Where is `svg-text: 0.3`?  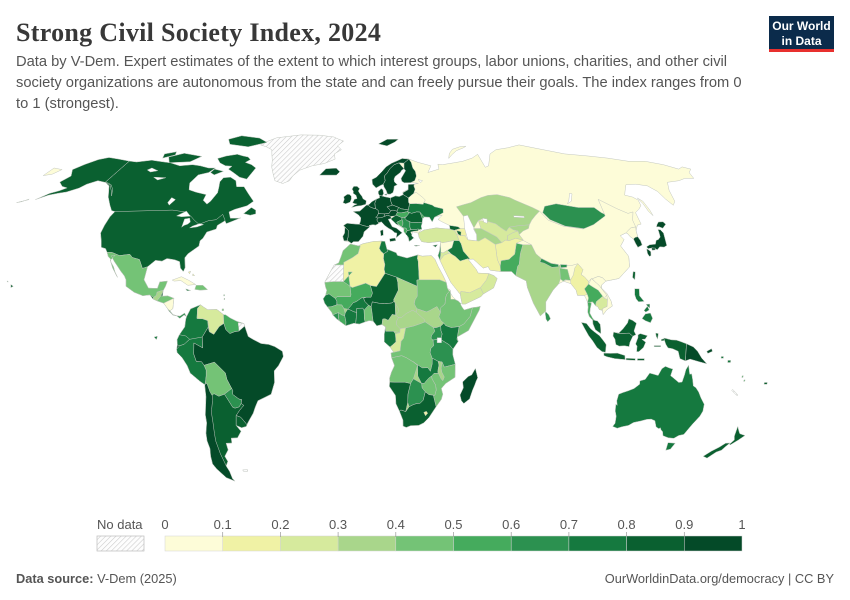 svg-text: 0.3 is located at coordinates (338, 524).